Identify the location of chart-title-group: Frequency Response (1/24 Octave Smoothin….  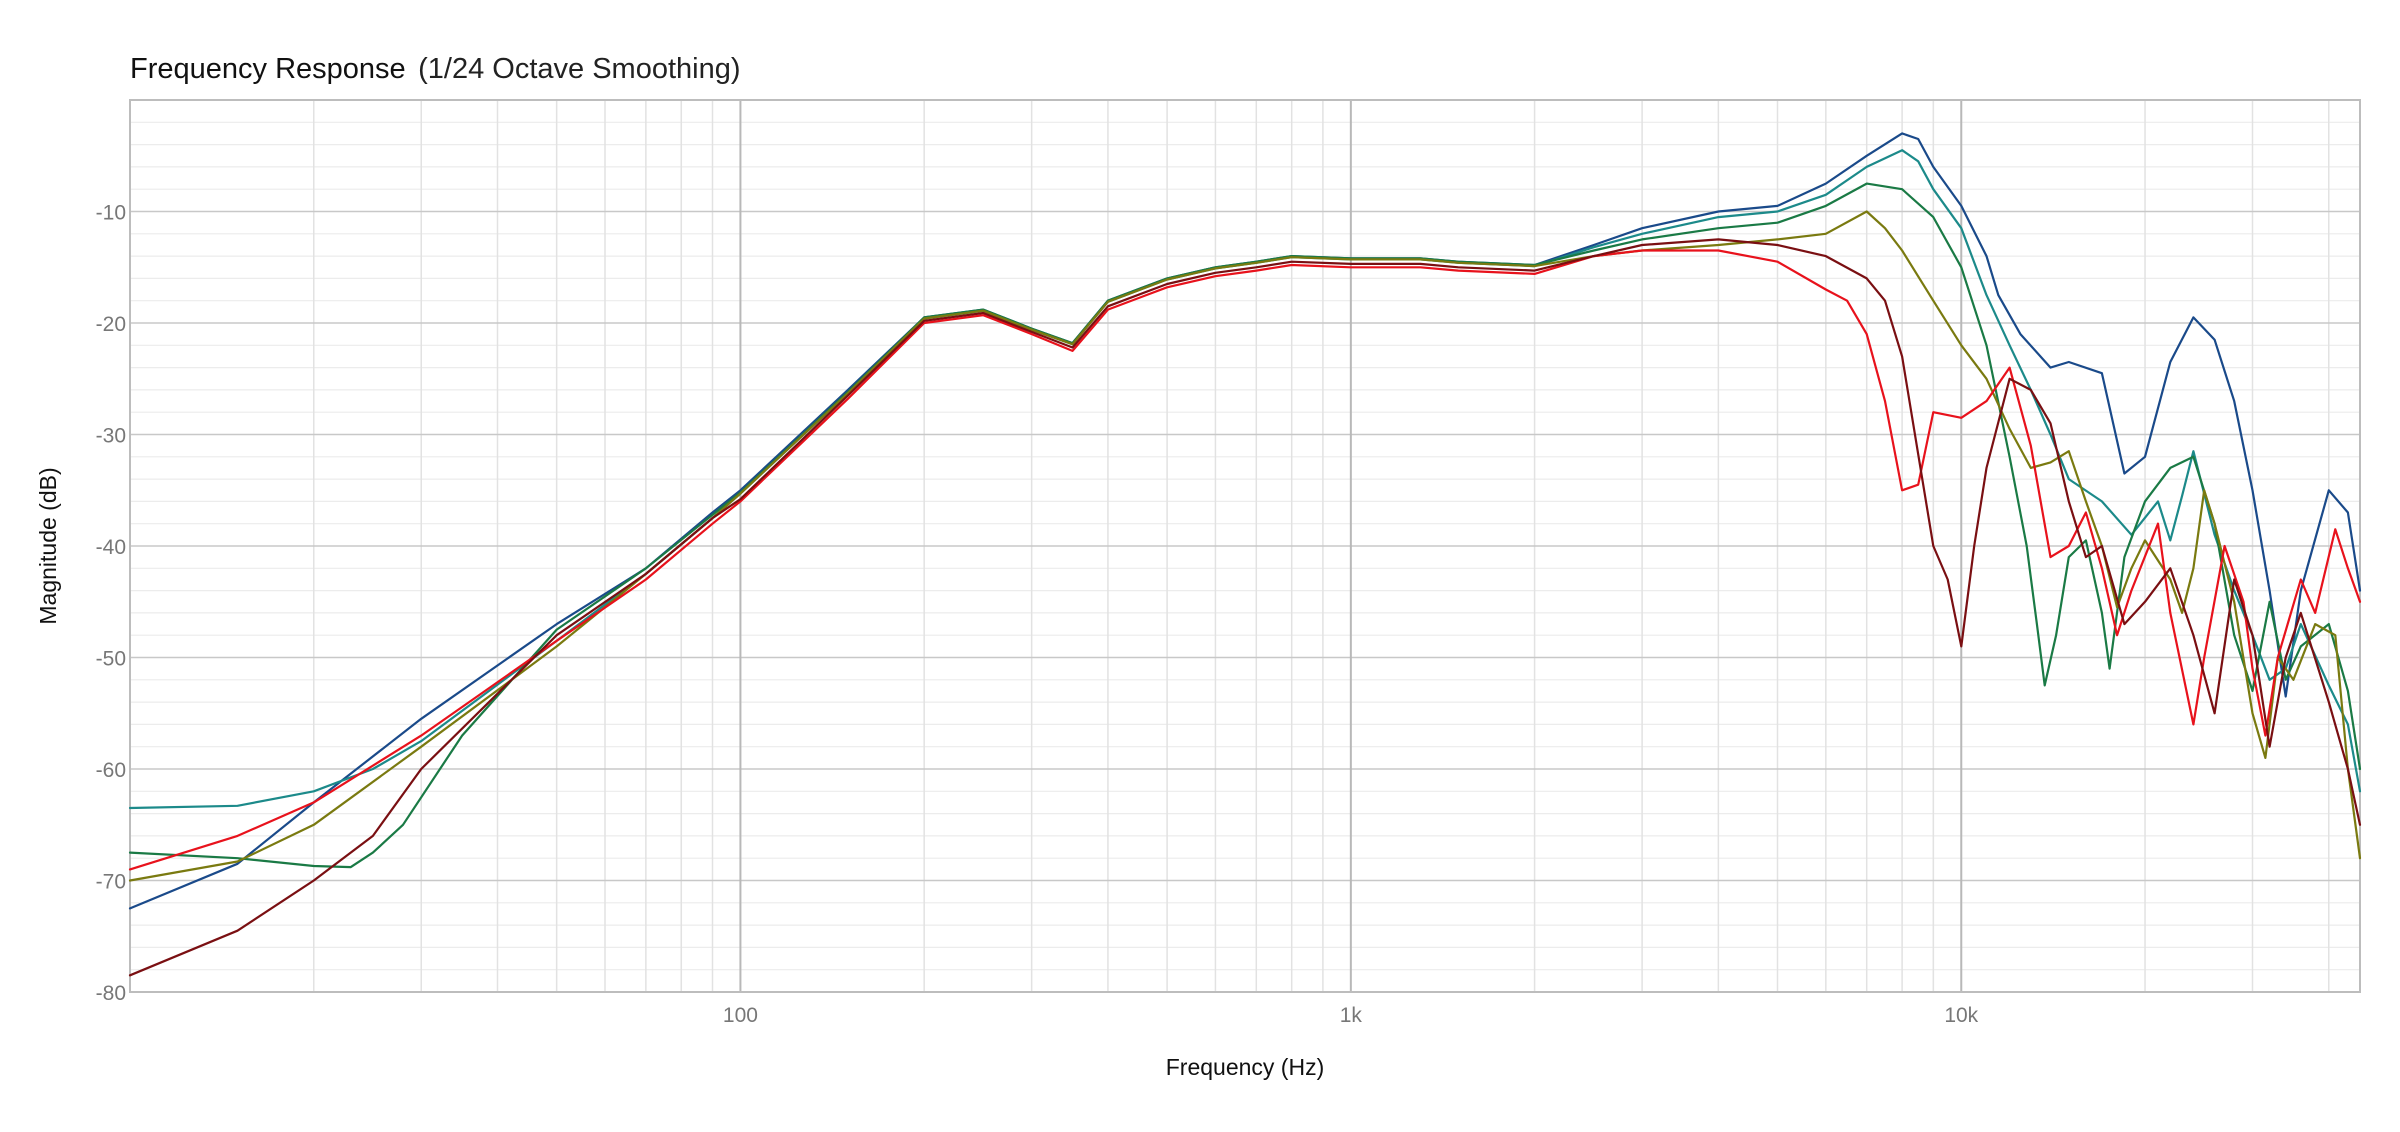
(435, 69).